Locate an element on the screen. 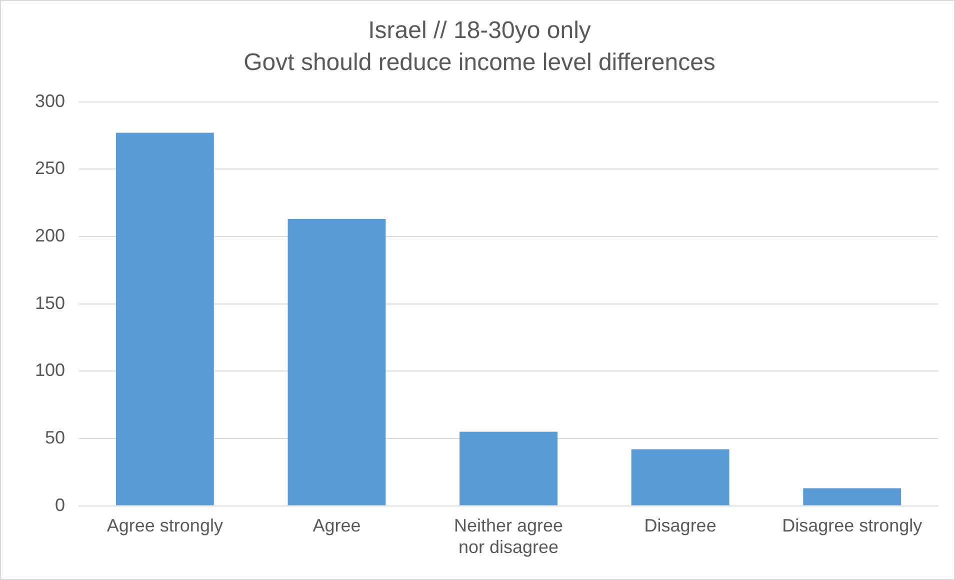  chart-title: Israel // 18-30yo only is located at coordinates (479, 30).